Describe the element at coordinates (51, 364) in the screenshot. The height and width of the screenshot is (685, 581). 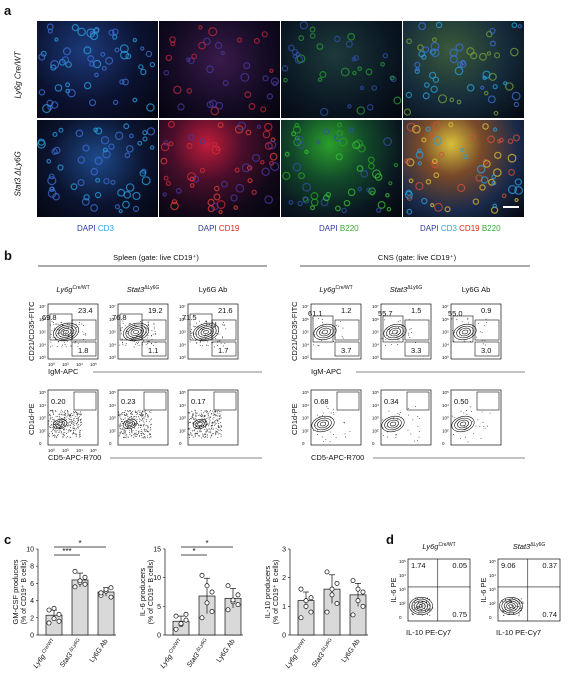
I see `tick-label: 10⁰` at that location.